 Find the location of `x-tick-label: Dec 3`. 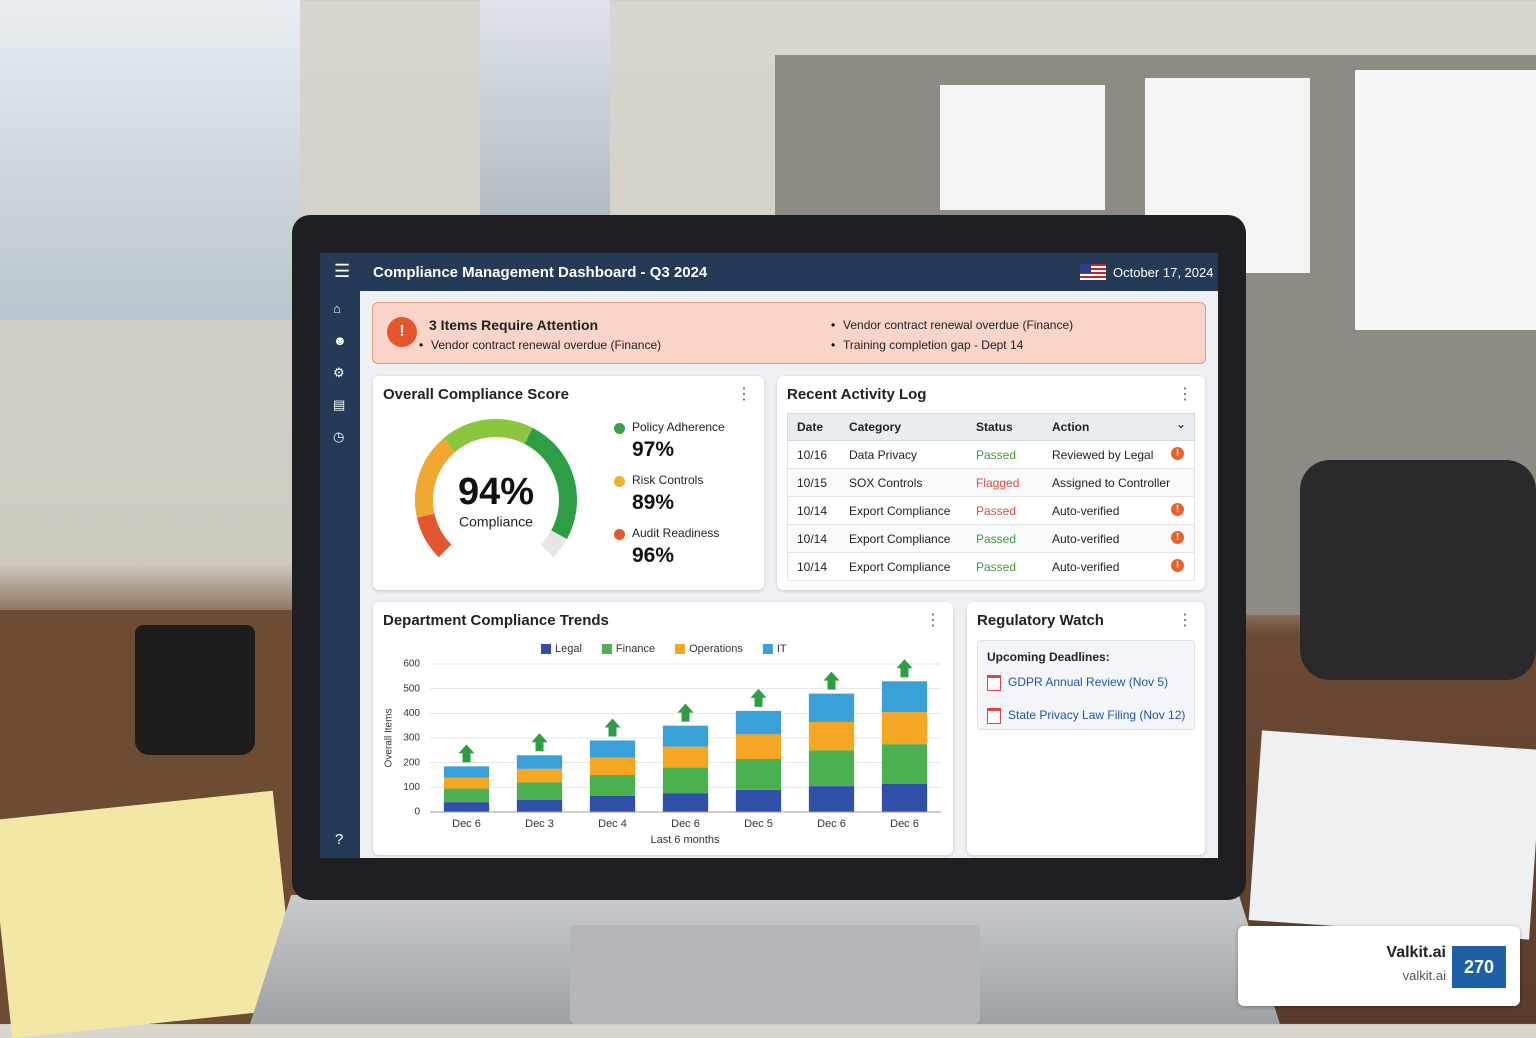

x-tick-label: Dec 3 is located at coordinates (539, 824).